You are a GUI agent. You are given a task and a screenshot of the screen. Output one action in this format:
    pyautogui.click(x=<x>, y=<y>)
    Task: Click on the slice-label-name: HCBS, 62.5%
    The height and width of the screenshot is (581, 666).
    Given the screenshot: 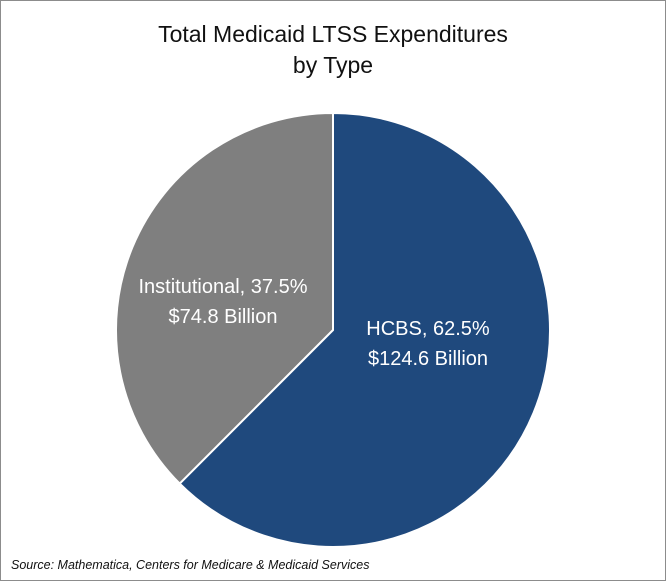 What is the action you would take?
    pyautogui.click(x=428, y=329)
    